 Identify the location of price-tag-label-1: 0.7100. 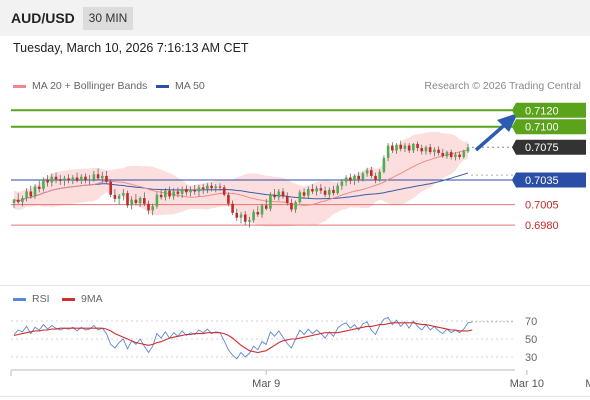
(542, 128).